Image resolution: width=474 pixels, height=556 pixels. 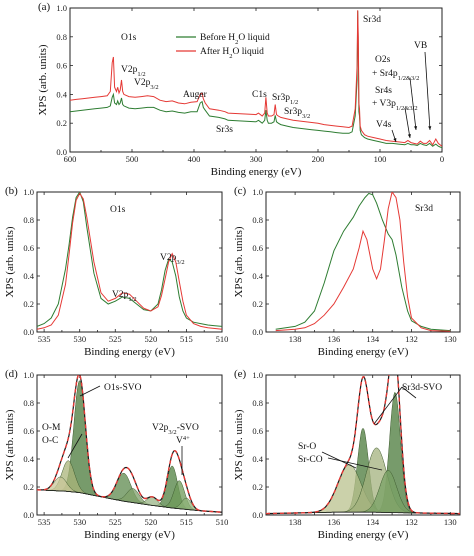 What do you see at coordinates (307, 447) in the screenshot?
I see `label-sr-o: Sr-O` at bounding box center [307, 447].